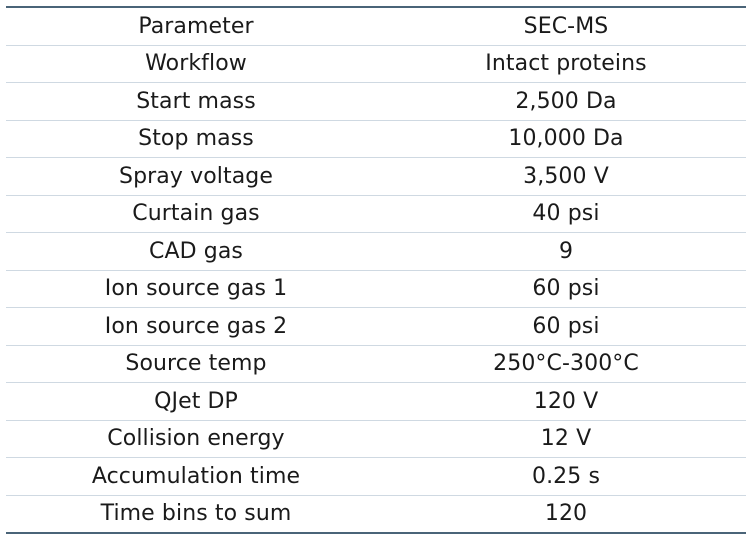  What do you see at coordinates (566, 251) in the screenshot?
I see `value-cell: 9` at bounding box center [566, 251].